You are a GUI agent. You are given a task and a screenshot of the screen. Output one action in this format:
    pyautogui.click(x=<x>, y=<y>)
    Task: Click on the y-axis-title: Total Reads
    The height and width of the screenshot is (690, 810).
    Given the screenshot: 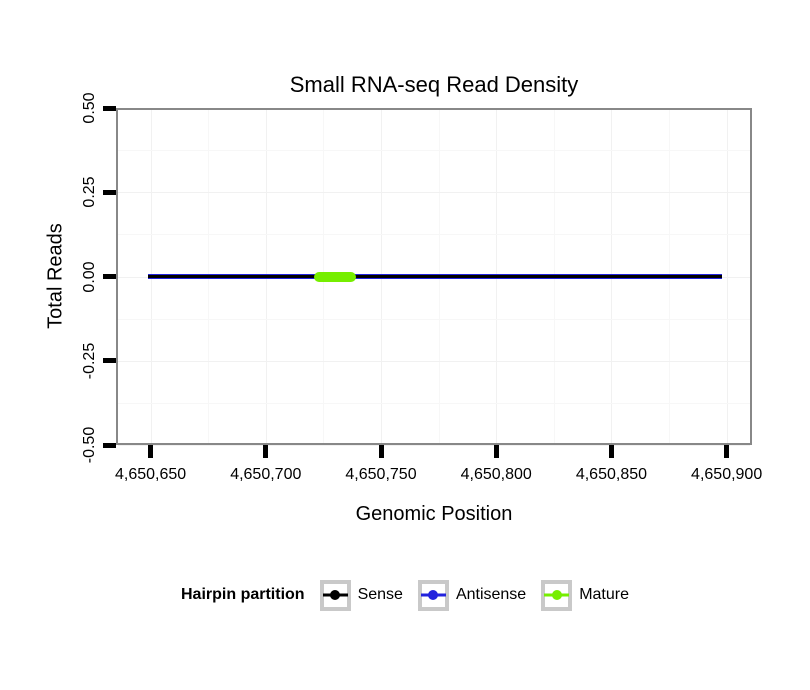 What is the action you would take?
    pyautogui.click(x=55, y=276)
    